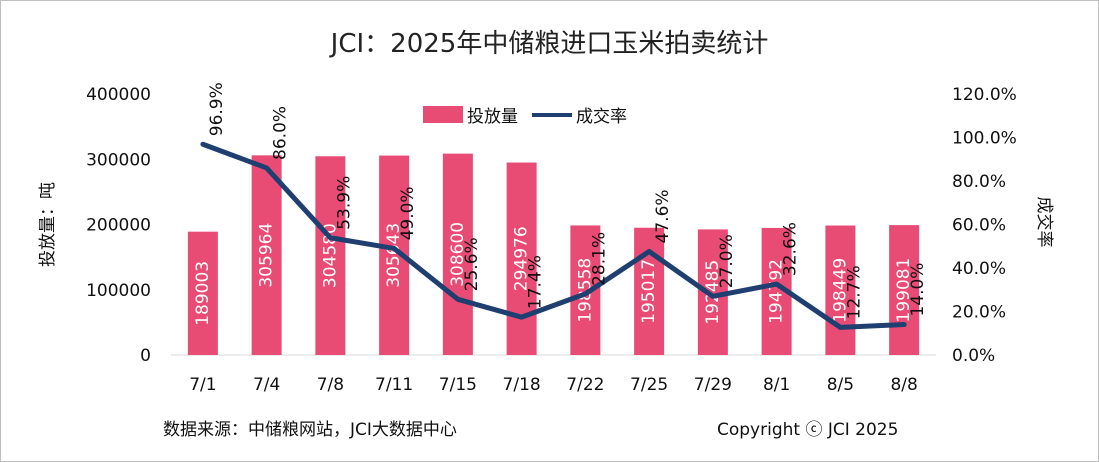 Image resolution: width=1099 pixels, height=462 pixels. What do you see at coordinates (552, 114) in the screenshot?
I see `legend-swatch-line` at bounding box center [552, 114].